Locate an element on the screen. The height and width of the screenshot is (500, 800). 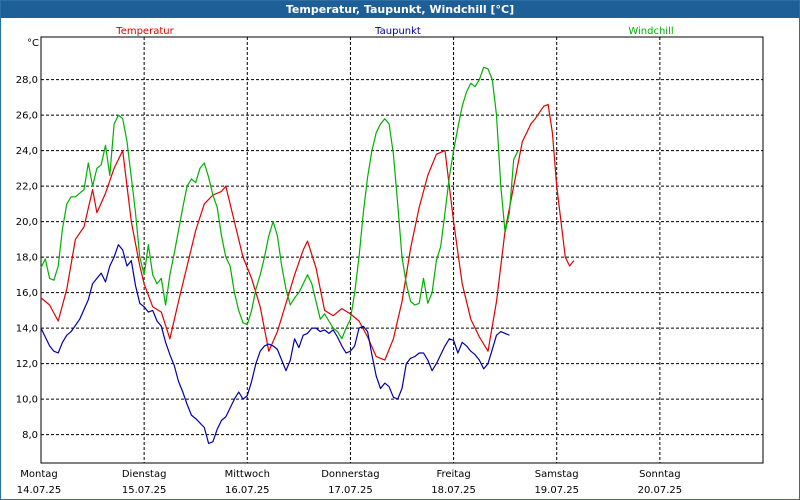
legend: Temperatur Taupunkt Windchill is located at coordinates (394, 31).